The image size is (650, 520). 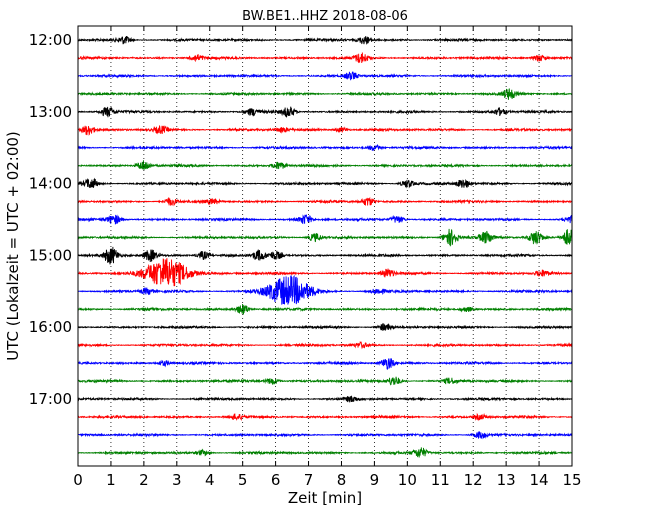 What do you see at coordinates (243, 480) in the screenshot?
I see `x-tick-label: 5` at bounding box center [243, 480].